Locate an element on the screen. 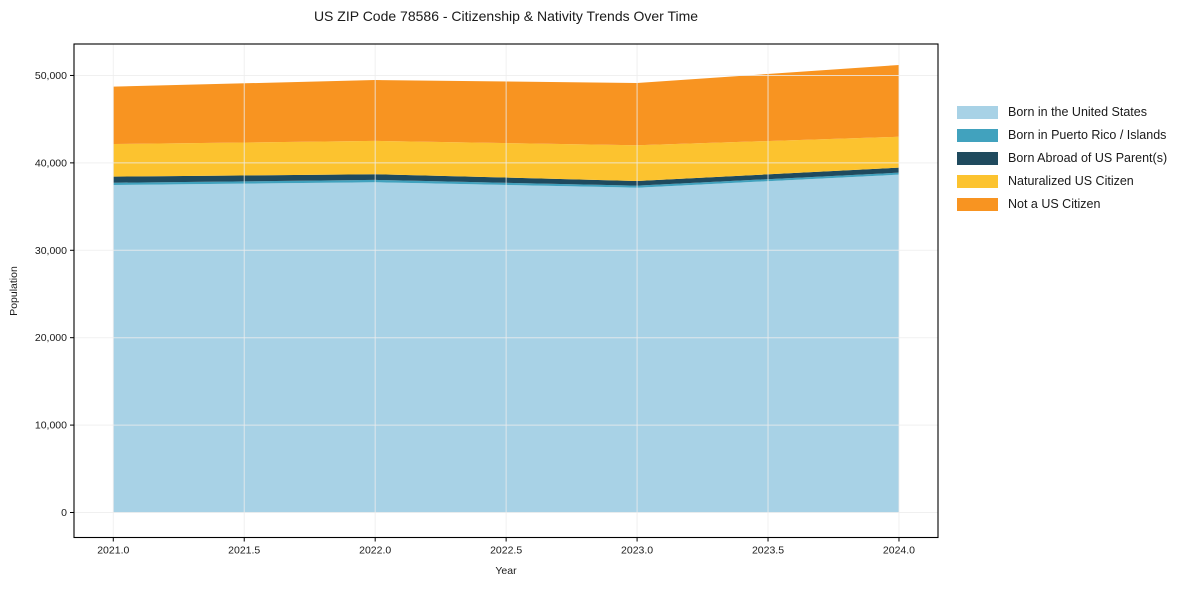 This screenshot has width=1189, height=590. y-tick-label: 20,000 is located at coordinates (51, 338).